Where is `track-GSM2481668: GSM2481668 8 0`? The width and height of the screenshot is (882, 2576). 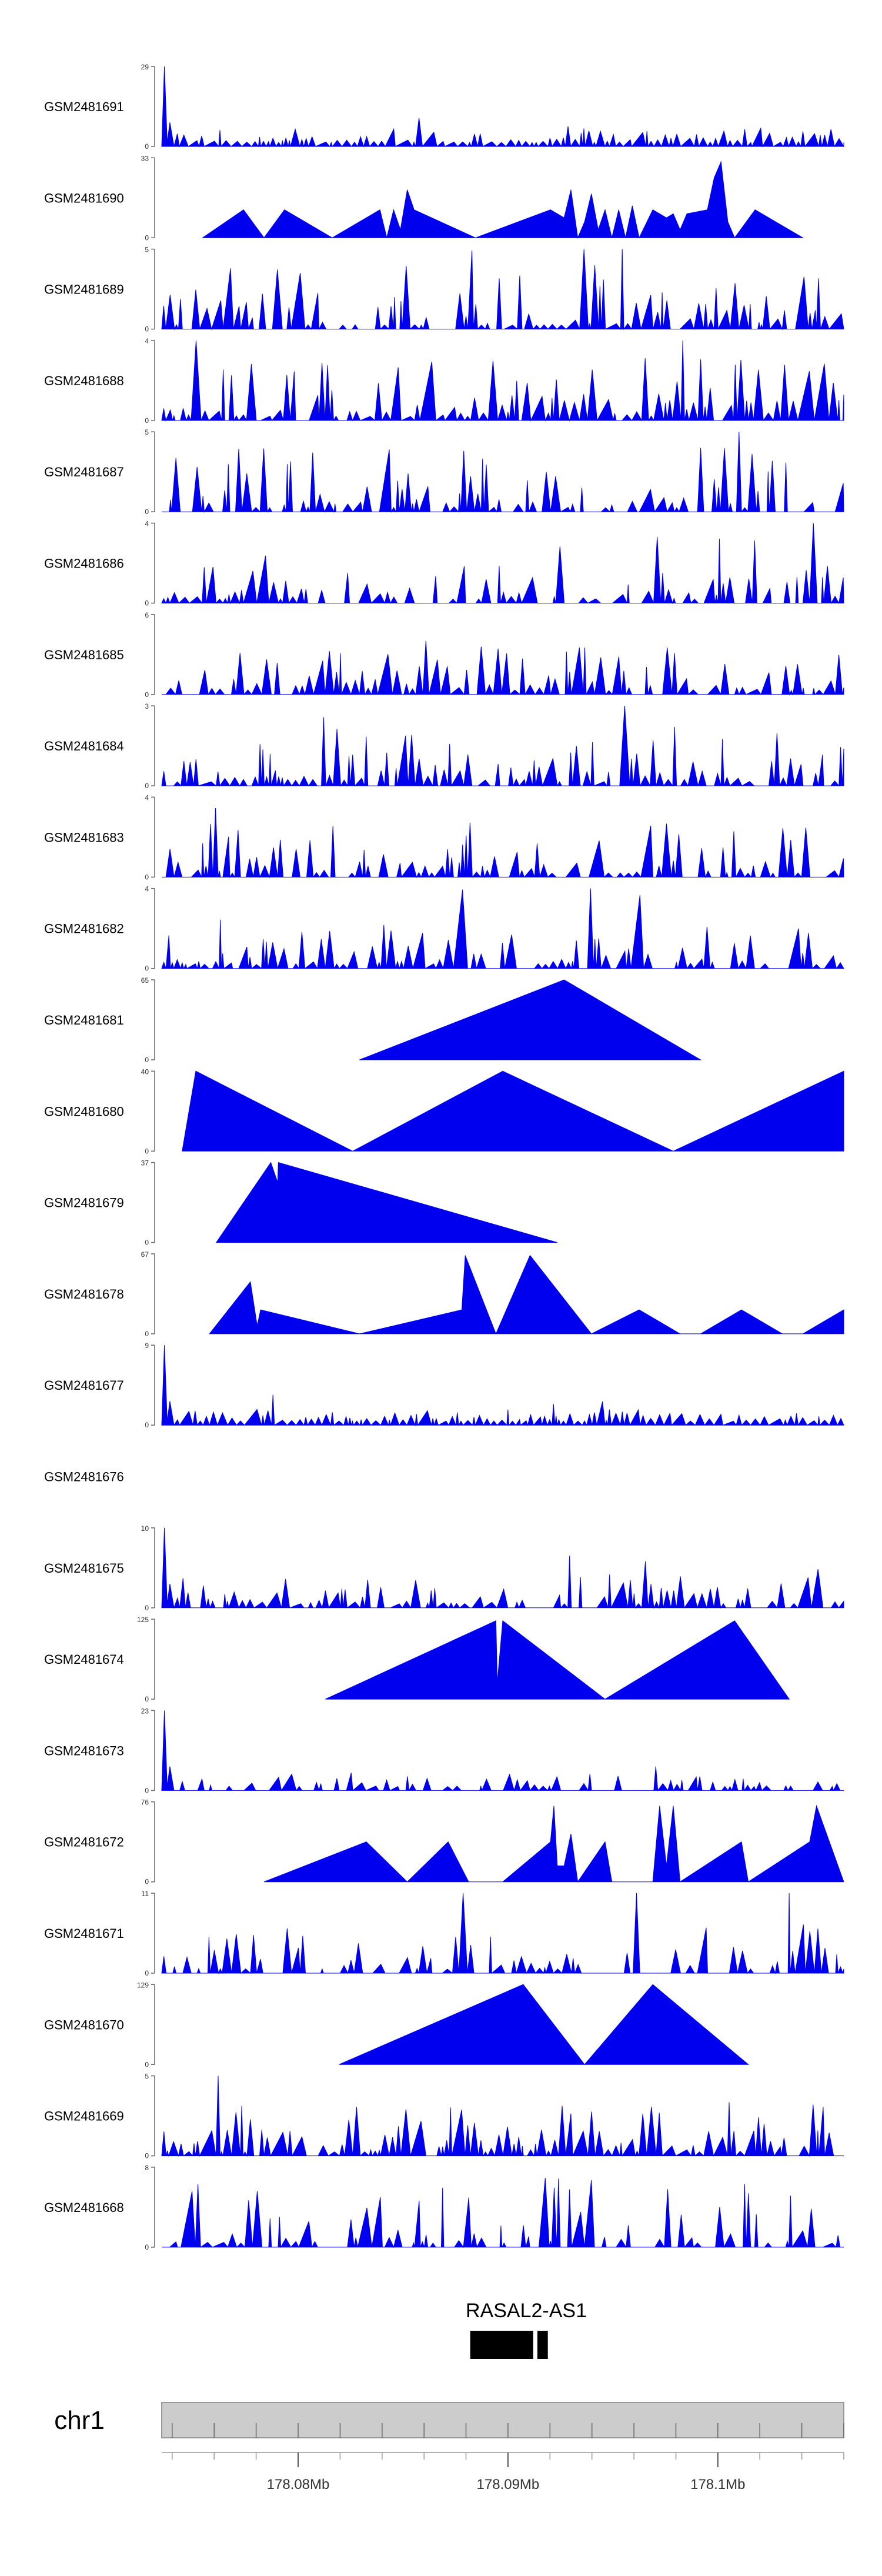 track-GSM2481668: GSM2481668 8 0 is located at coordinates (444, 2207).